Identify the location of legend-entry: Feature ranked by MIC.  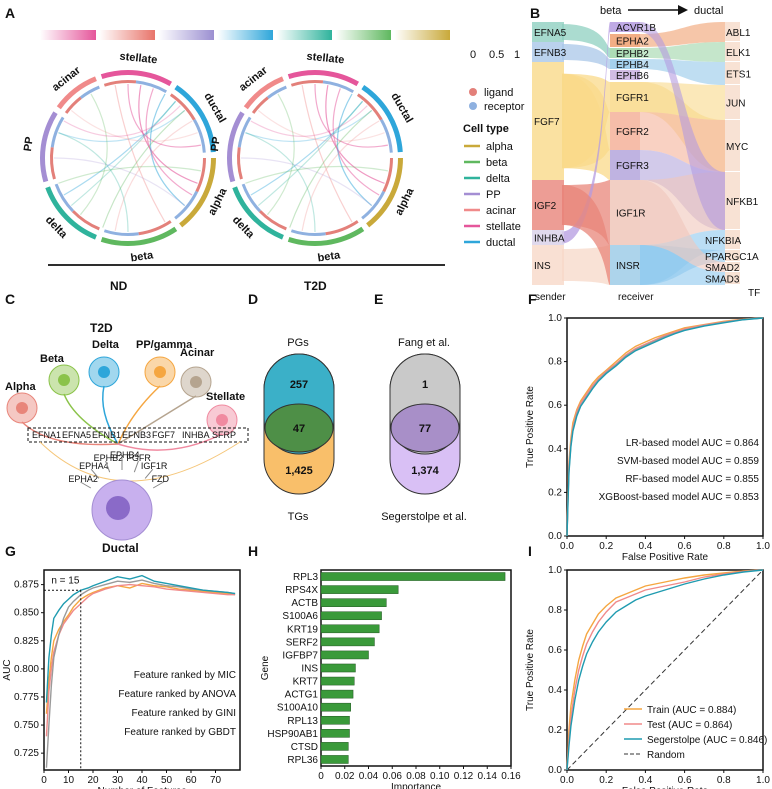
(185, 675).